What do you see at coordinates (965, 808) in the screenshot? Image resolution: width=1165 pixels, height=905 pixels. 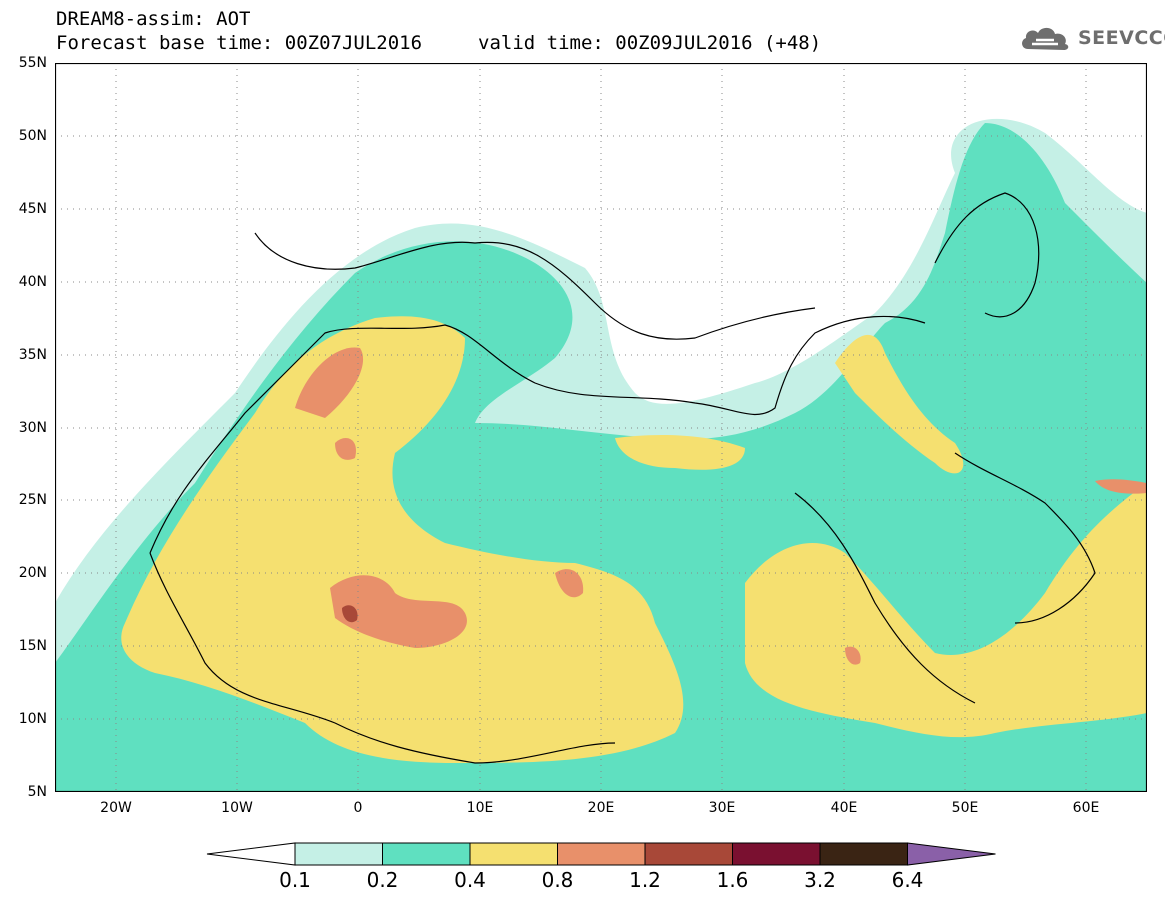 I see `lon-label: 50E` at bounding box center [965, 808].